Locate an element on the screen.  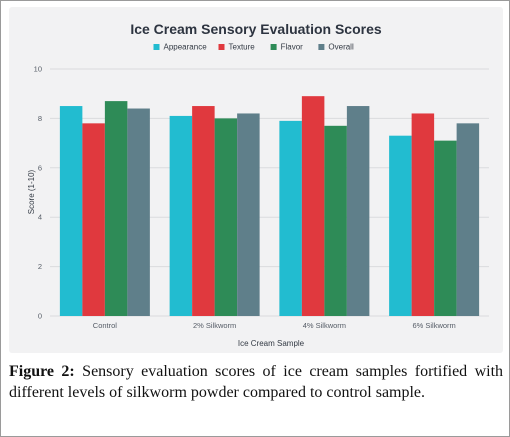
legend: Appearance Texture Flavor Overall is located at coordinates (253, 47).